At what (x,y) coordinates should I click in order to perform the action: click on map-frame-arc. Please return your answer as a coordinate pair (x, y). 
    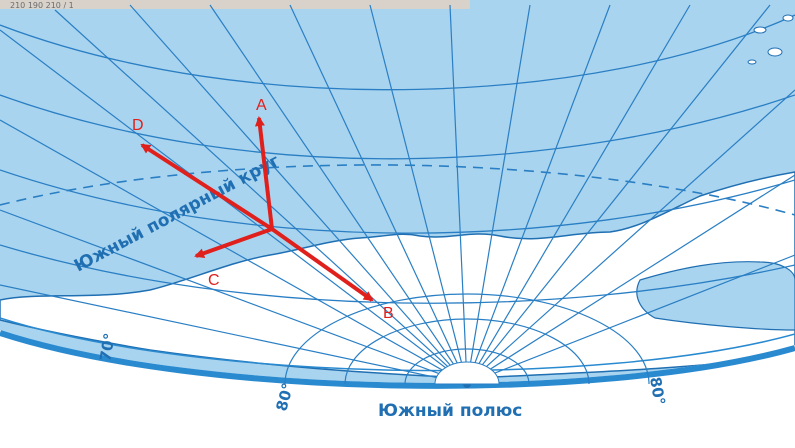
    Looking at the image, I should click on (397, 359).